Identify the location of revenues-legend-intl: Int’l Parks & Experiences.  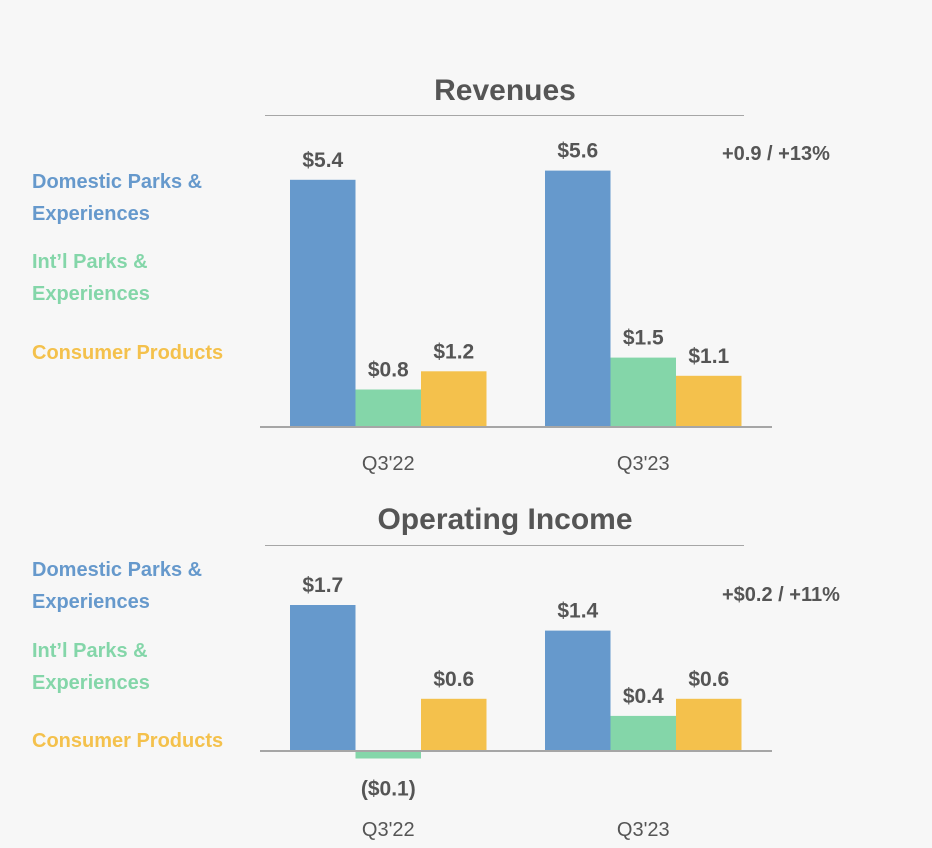
(91, 278).